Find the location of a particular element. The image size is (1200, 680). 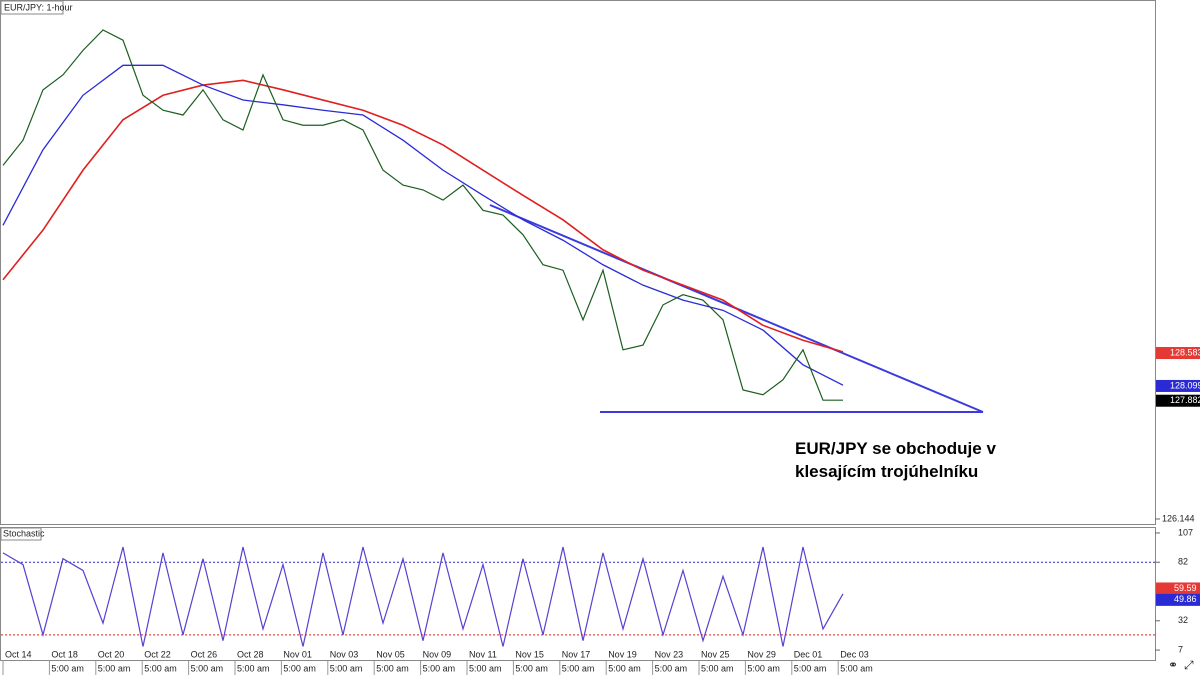

stoch-readout-label: 59.59 is located at coordinates (1185, 588).